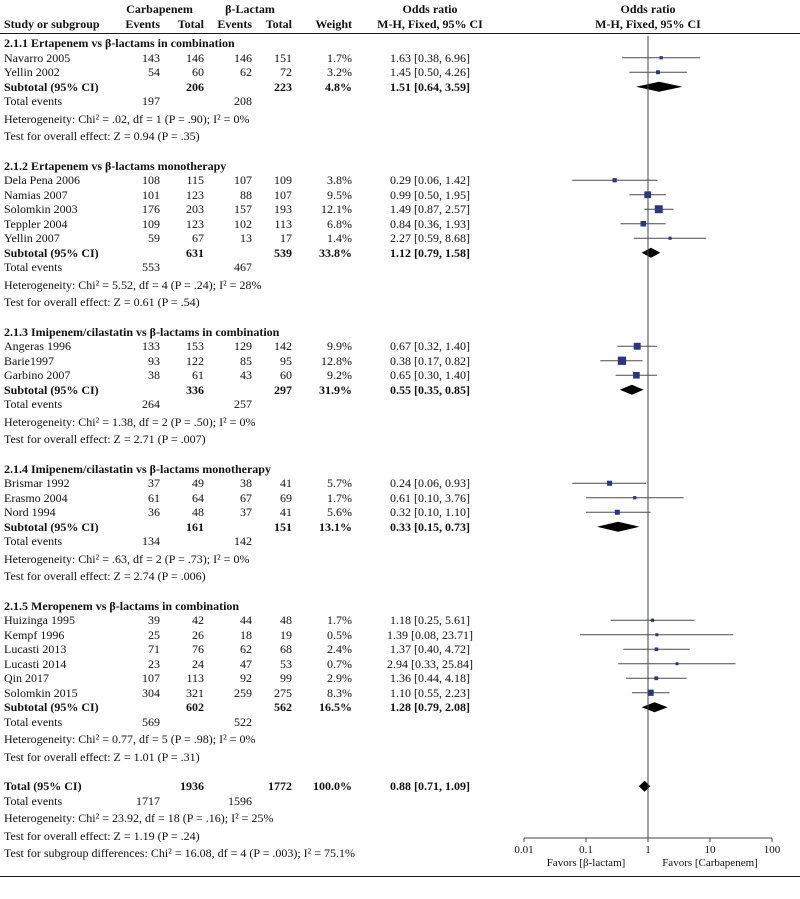 The height and width of the screenshot is (899, 800). I want to click on plot-column-title: Odds ratio, so click(648, 9).